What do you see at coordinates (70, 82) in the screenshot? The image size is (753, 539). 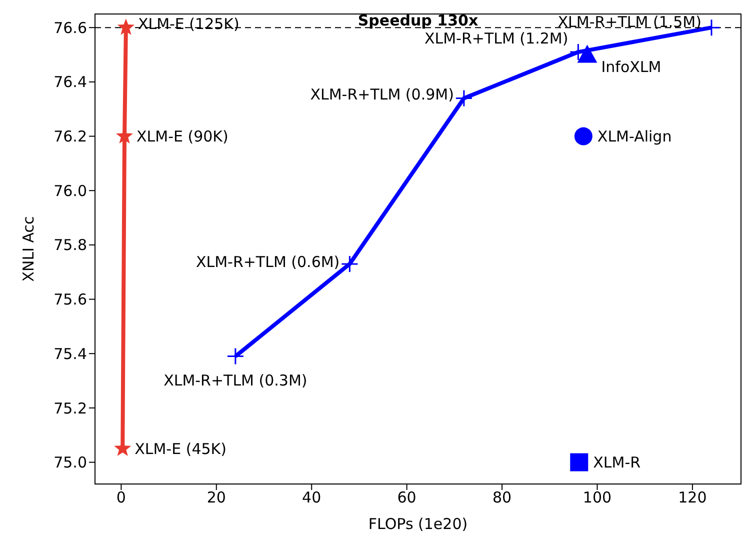 I see `y-tick-label: 76.4` at bounding box center [70, 82].